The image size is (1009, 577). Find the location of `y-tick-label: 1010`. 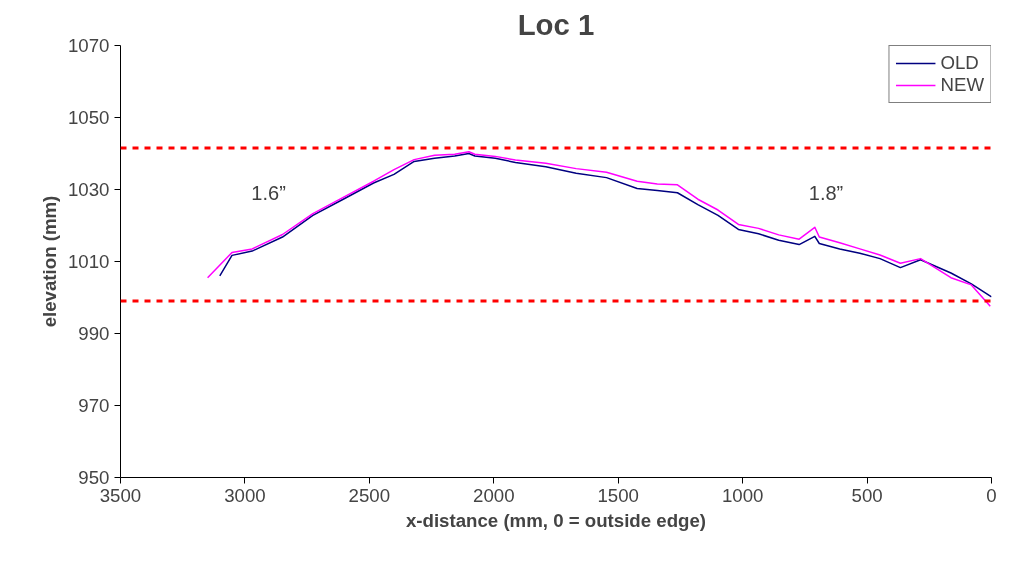

y-tick-label: 1010 is located at coordinates (89, 261).